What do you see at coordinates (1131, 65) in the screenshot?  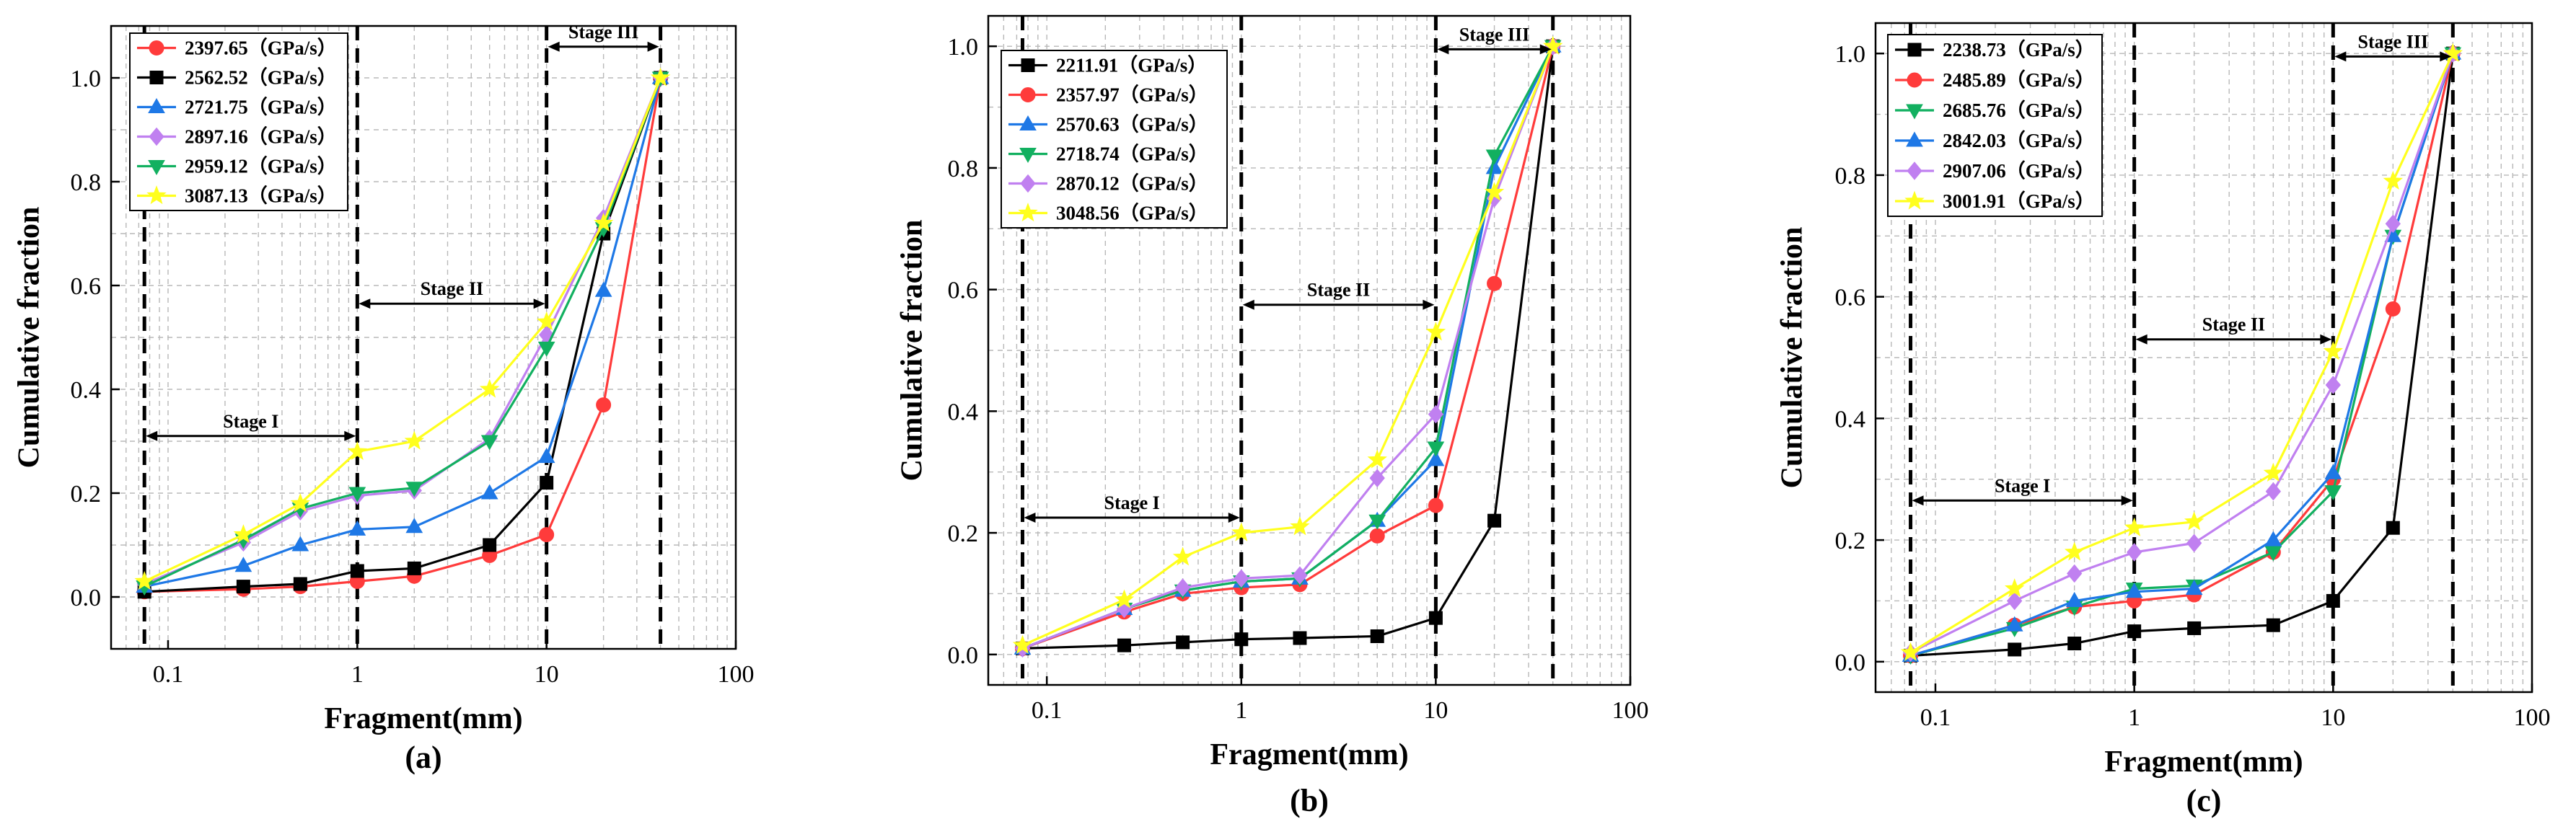 I see `legend-label: 2211.91（GPa/s）` at bounding box center [1131, 65].